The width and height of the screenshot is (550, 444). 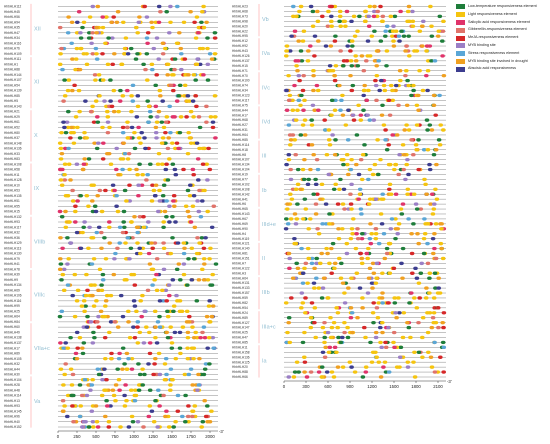 I want to click on gene-label: HhbHLH77, so click(x=240, y=180).